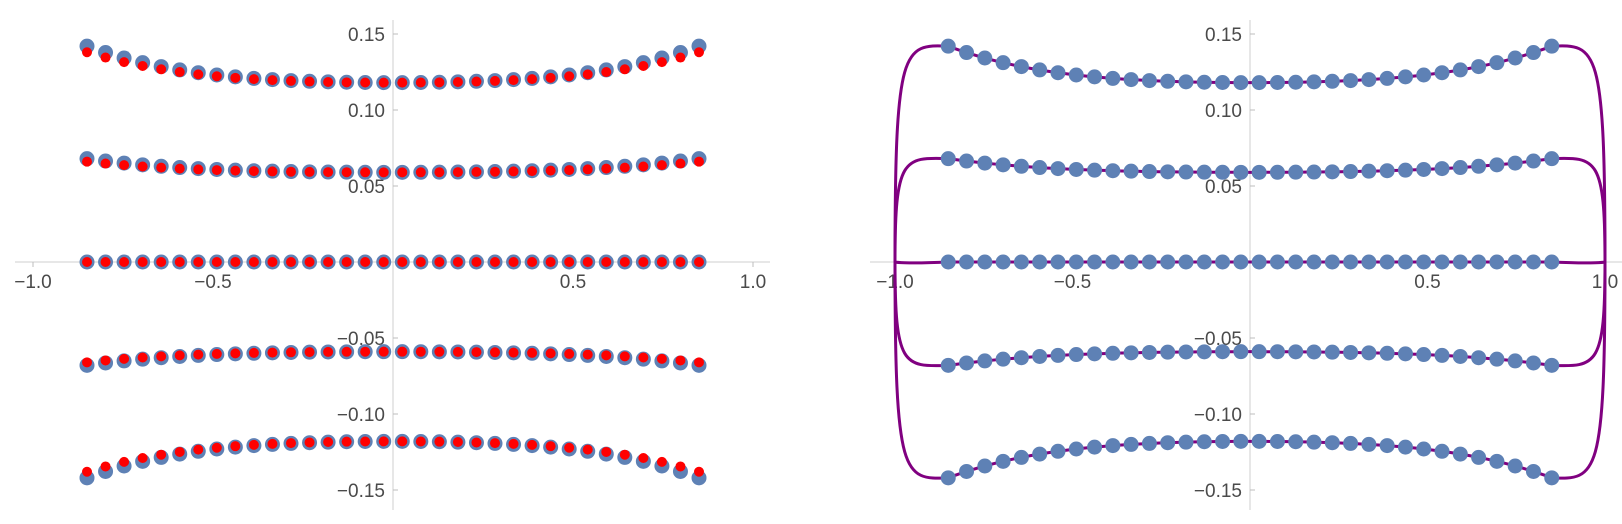  Describe the element at coordinates (361, 491) in the screenshot. I see `y-tick-label: −0.15` at that location.